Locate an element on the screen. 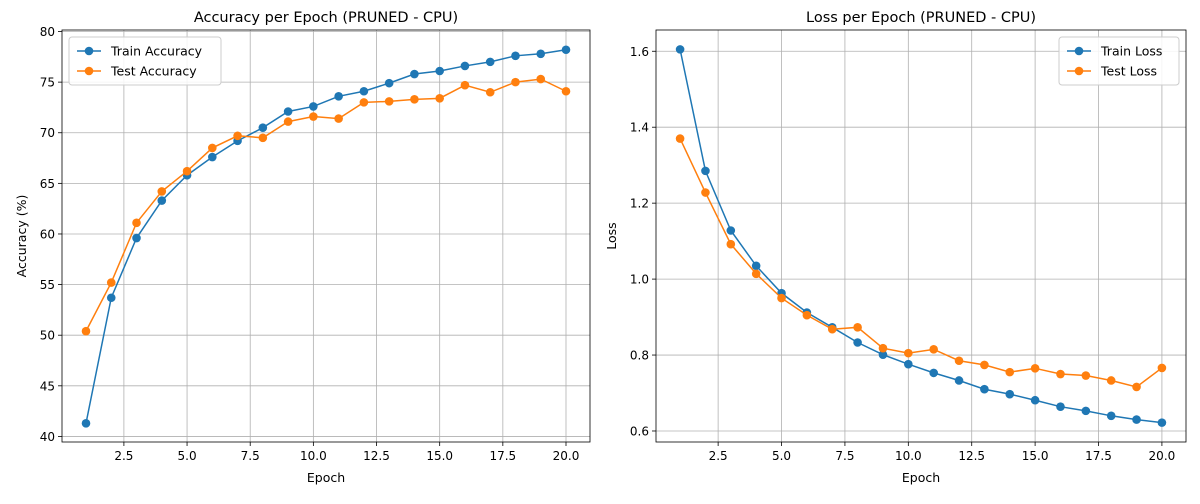 The width and height of the screenshot is (1200, 504). loss-y-tick-label: 1.2 is located at coordinates (639, 204).